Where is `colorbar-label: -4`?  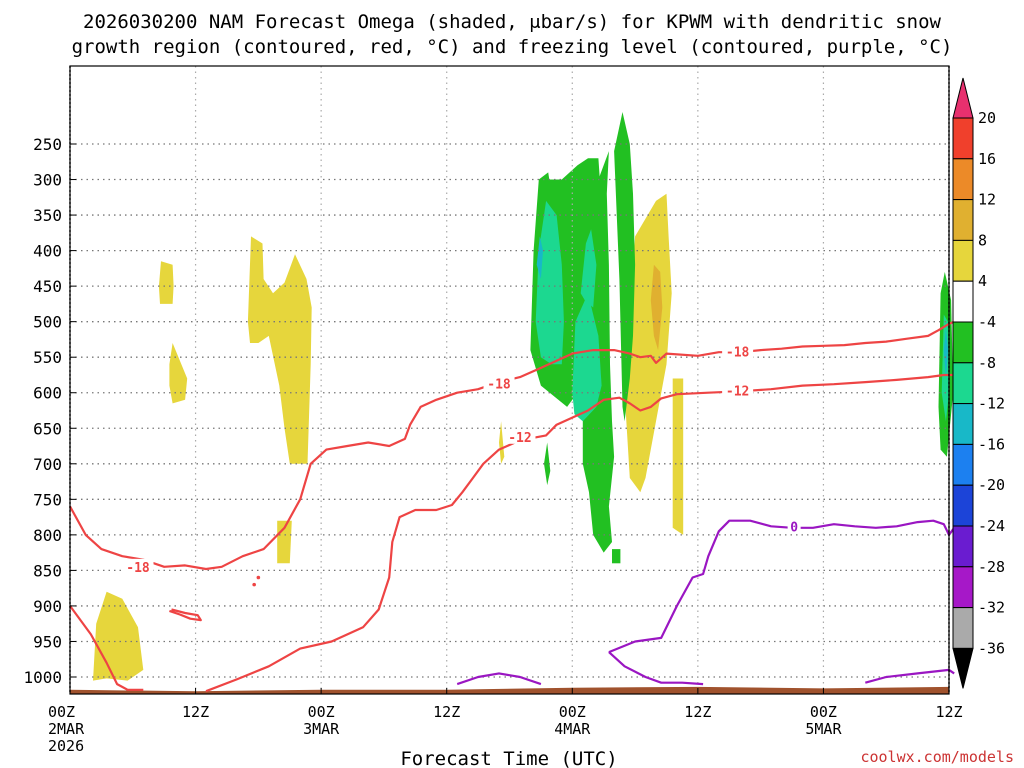
colorbar-label: -4 is located at coordinates (987, 322).